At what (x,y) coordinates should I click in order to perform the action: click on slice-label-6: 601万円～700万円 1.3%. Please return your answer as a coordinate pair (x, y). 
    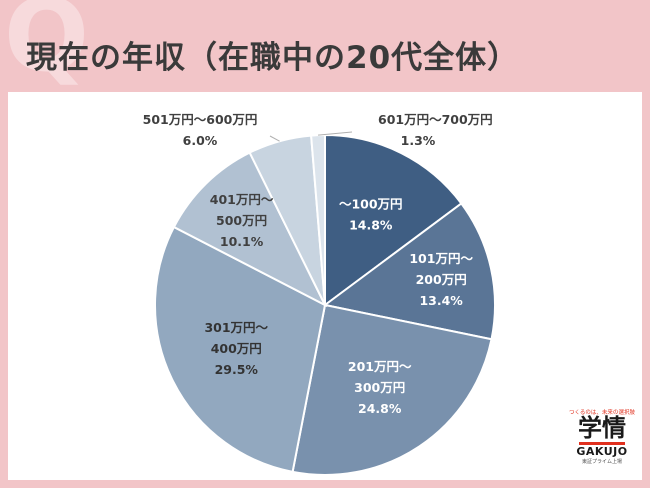
    Looking at the image, I should click on (435, 130).